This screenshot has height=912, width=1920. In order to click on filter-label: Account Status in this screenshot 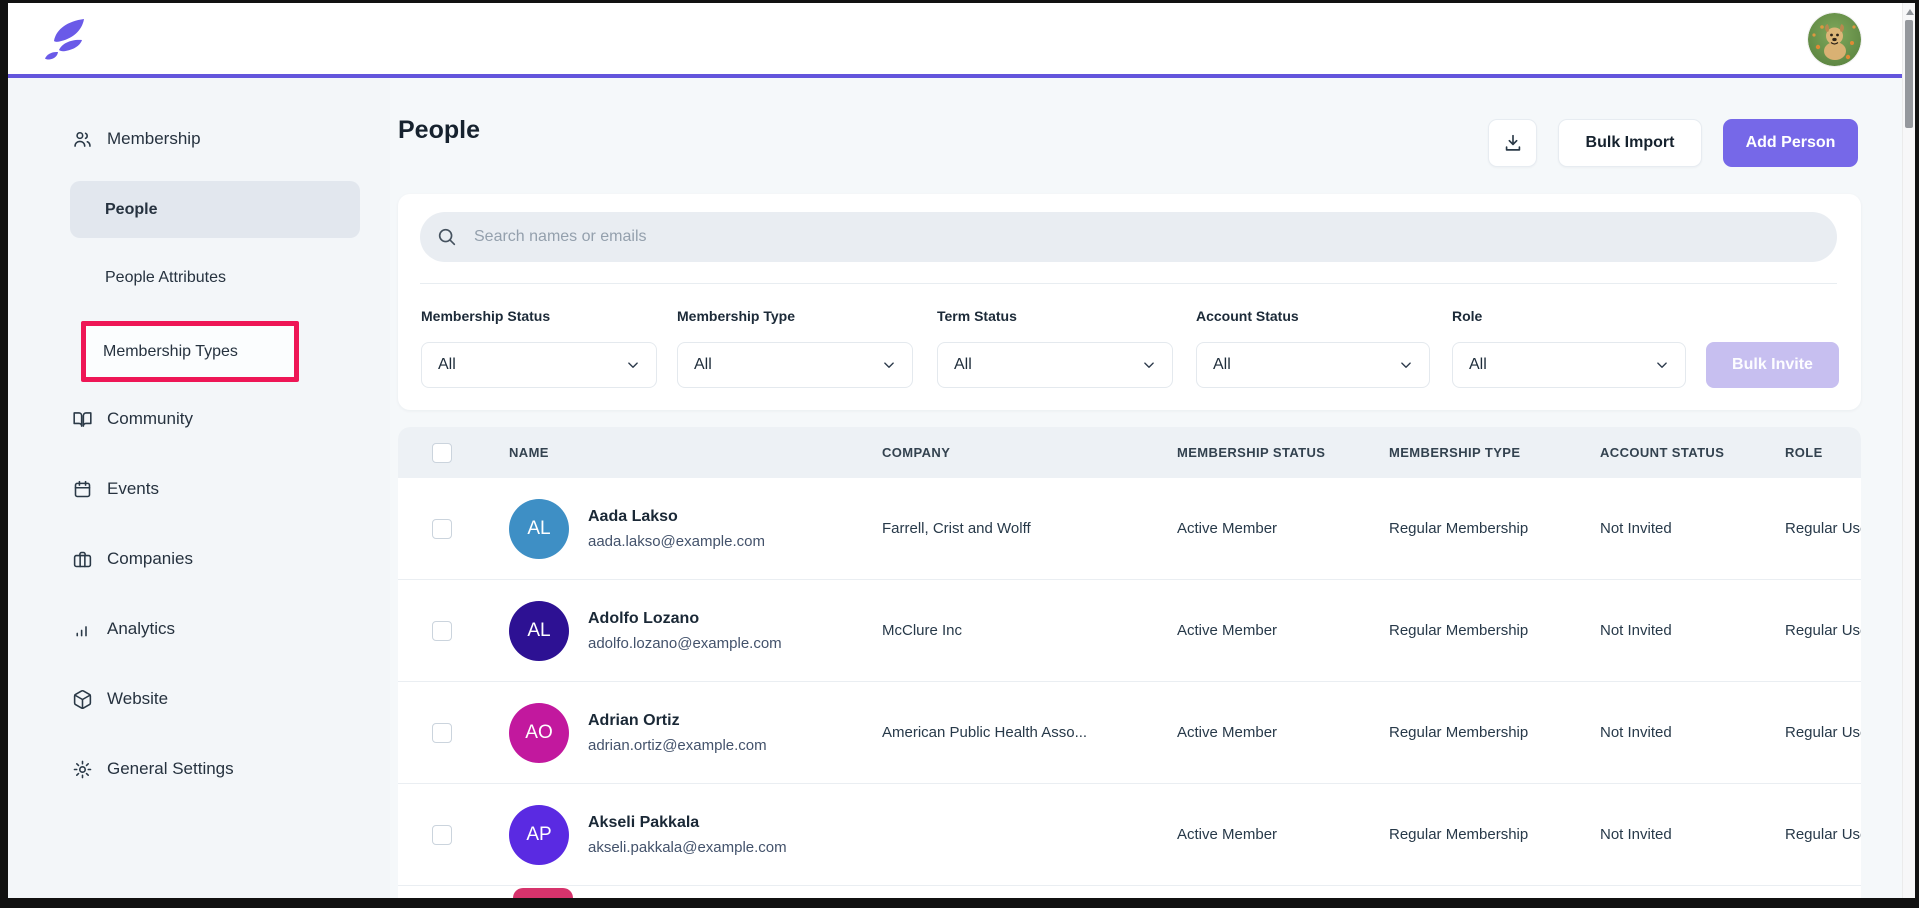, I will do `click(1247, 316)`.